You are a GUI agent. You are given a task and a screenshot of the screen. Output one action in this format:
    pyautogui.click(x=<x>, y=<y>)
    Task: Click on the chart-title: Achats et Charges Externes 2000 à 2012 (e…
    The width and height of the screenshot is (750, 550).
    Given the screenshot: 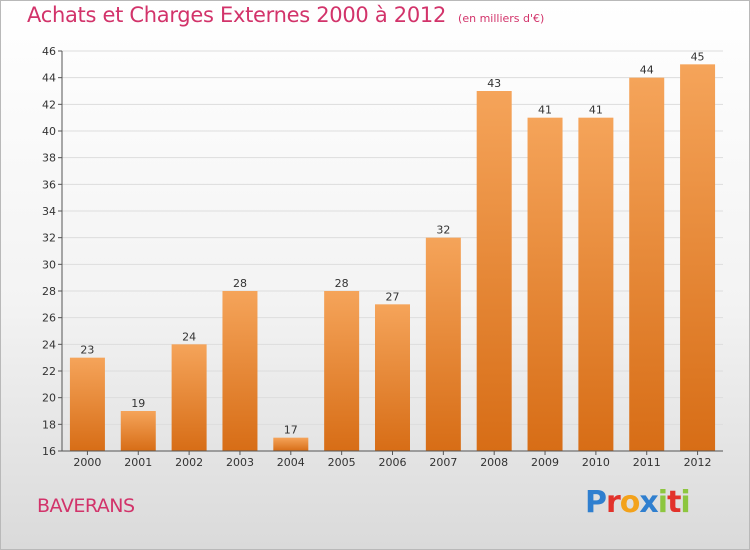 What is the action you would take?
    pyautogui.click(x=285, y=15)
    